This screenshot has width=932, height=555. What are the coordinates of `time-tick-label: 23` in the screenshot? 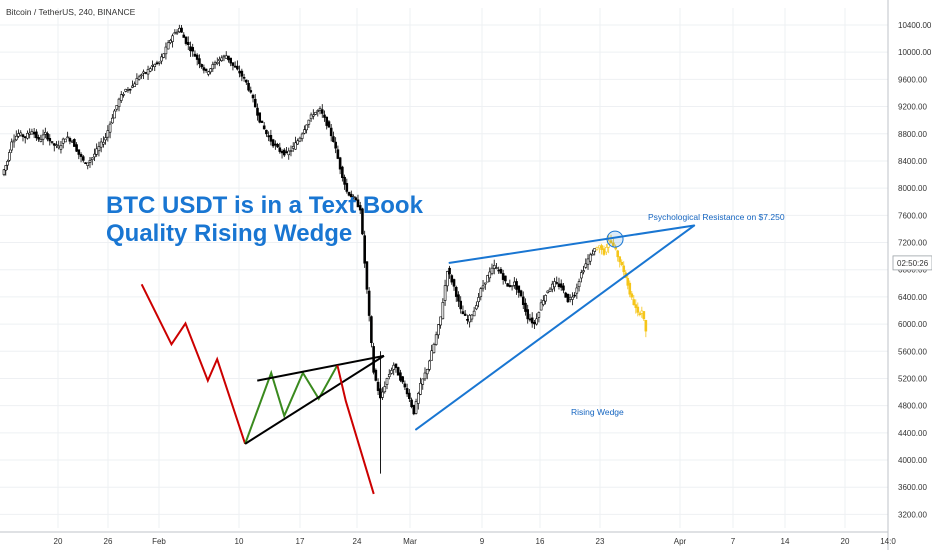 It's located at (600, 541).